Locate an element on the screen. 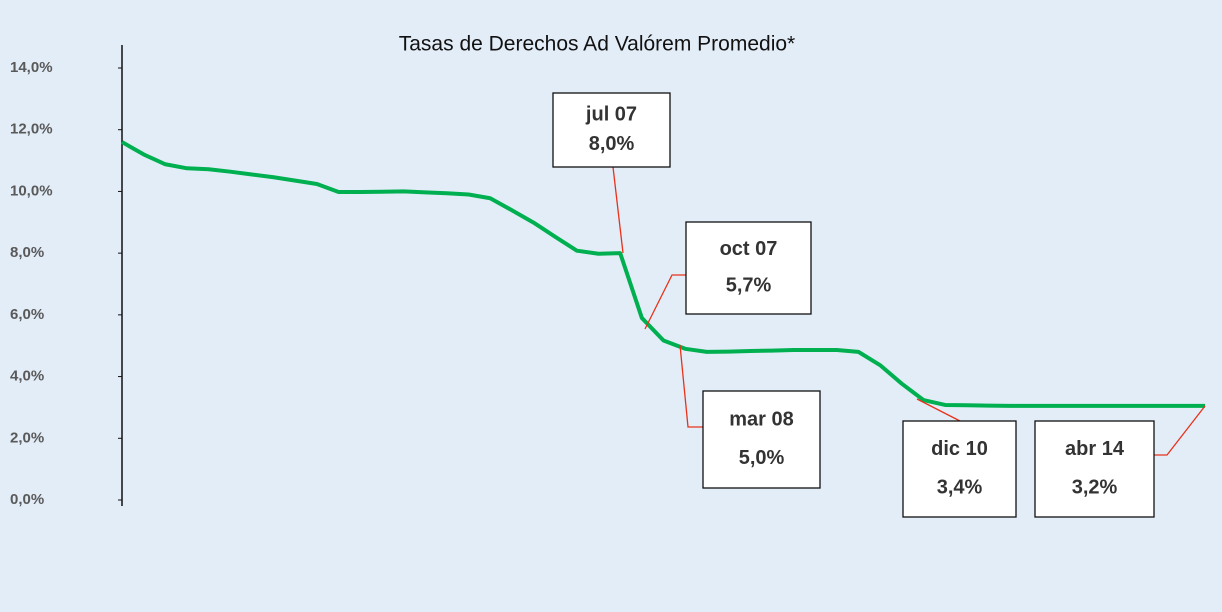 This screenshot has height=612, width=1222. annotation-value: 8,0% is located at coordinates (612, 144).